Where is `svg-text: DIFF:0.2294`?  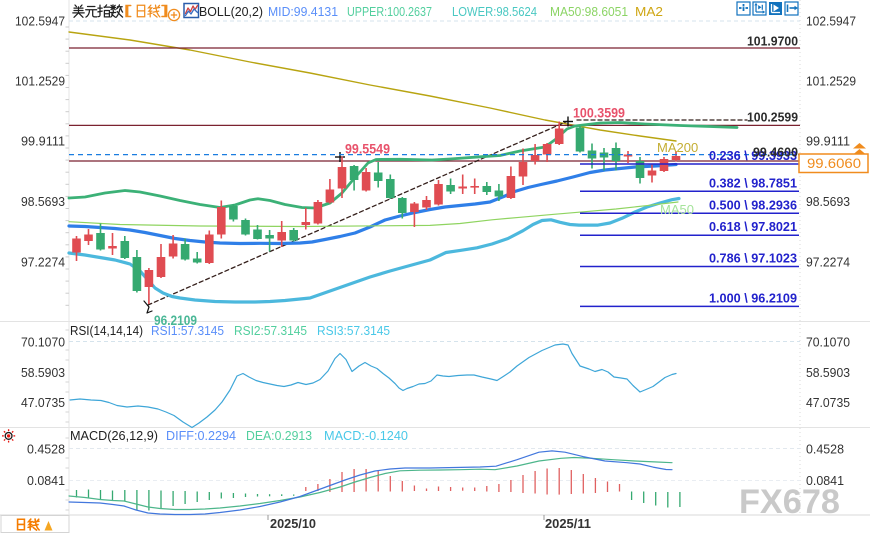 svg-text: DIFF:0.2294 is located at coordinates (201, 435).